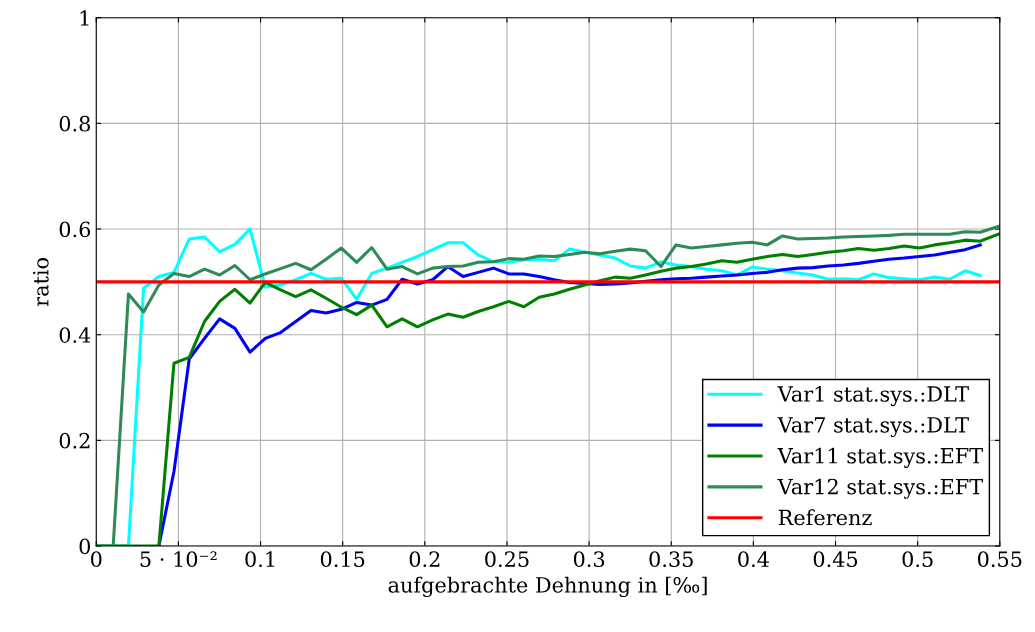 The height and width of the screenshot is (632, 1035). I want to click on legend-label: Referenz, so click(825, 517).